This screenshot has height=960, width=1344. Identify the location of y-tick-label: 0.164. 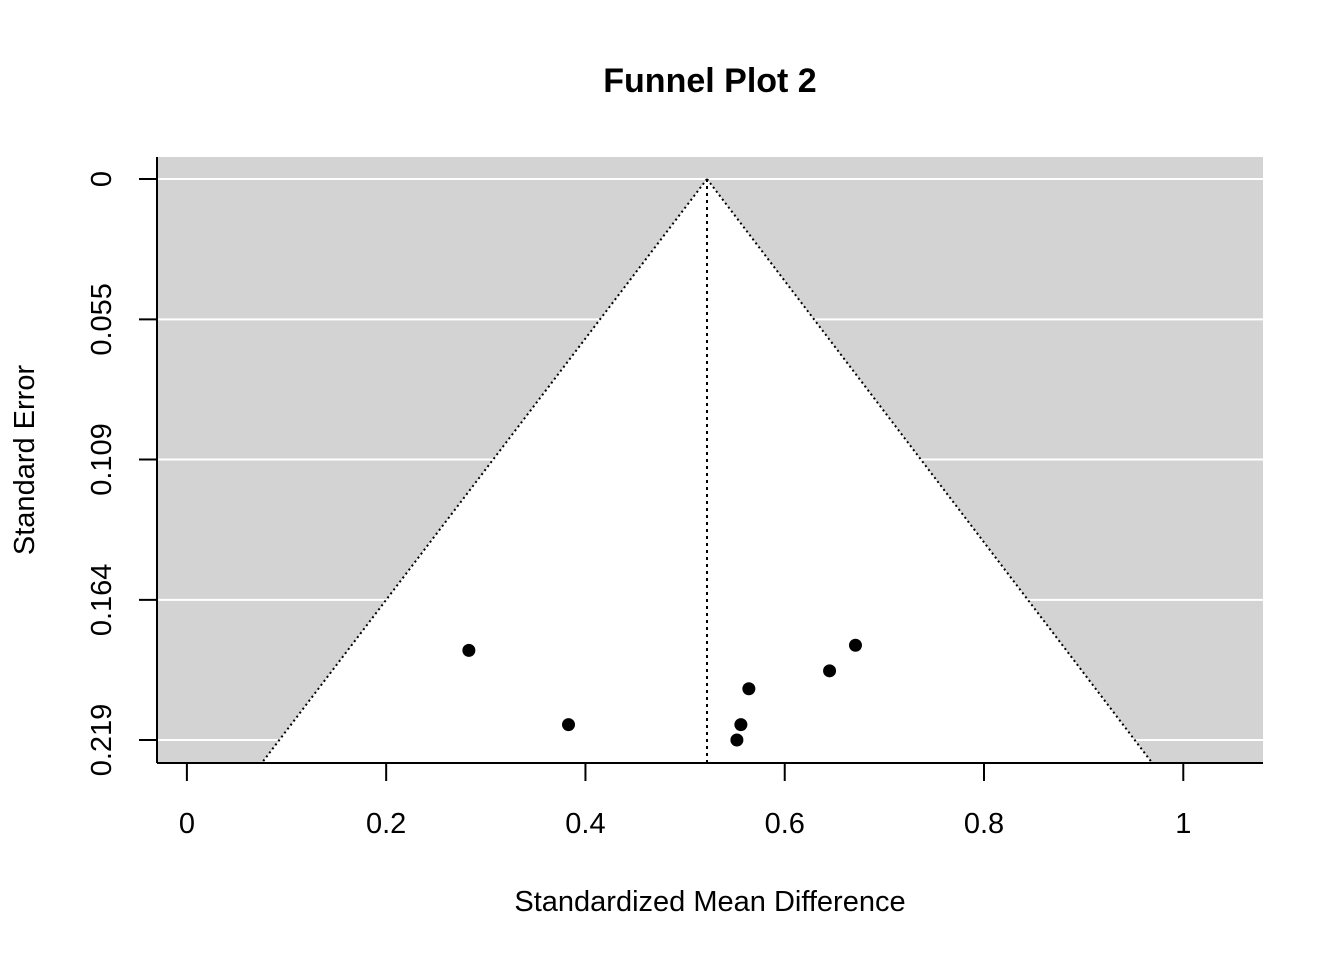
(102, 600).